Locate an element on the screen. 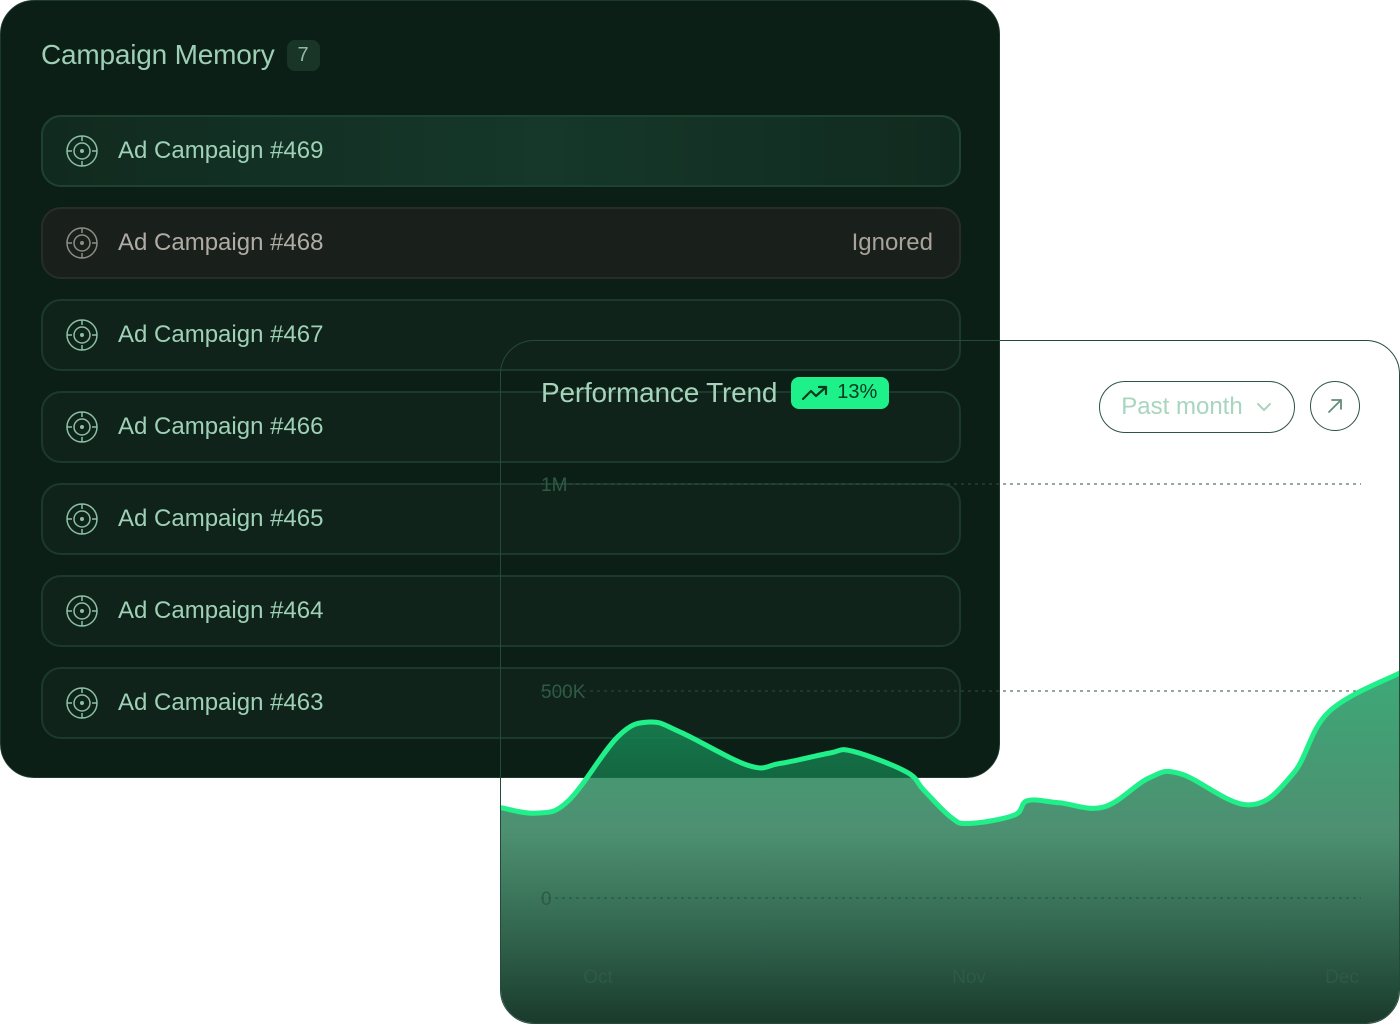  performance-trend-header: Performance Trend 13% is located at coordinates (715, 393).